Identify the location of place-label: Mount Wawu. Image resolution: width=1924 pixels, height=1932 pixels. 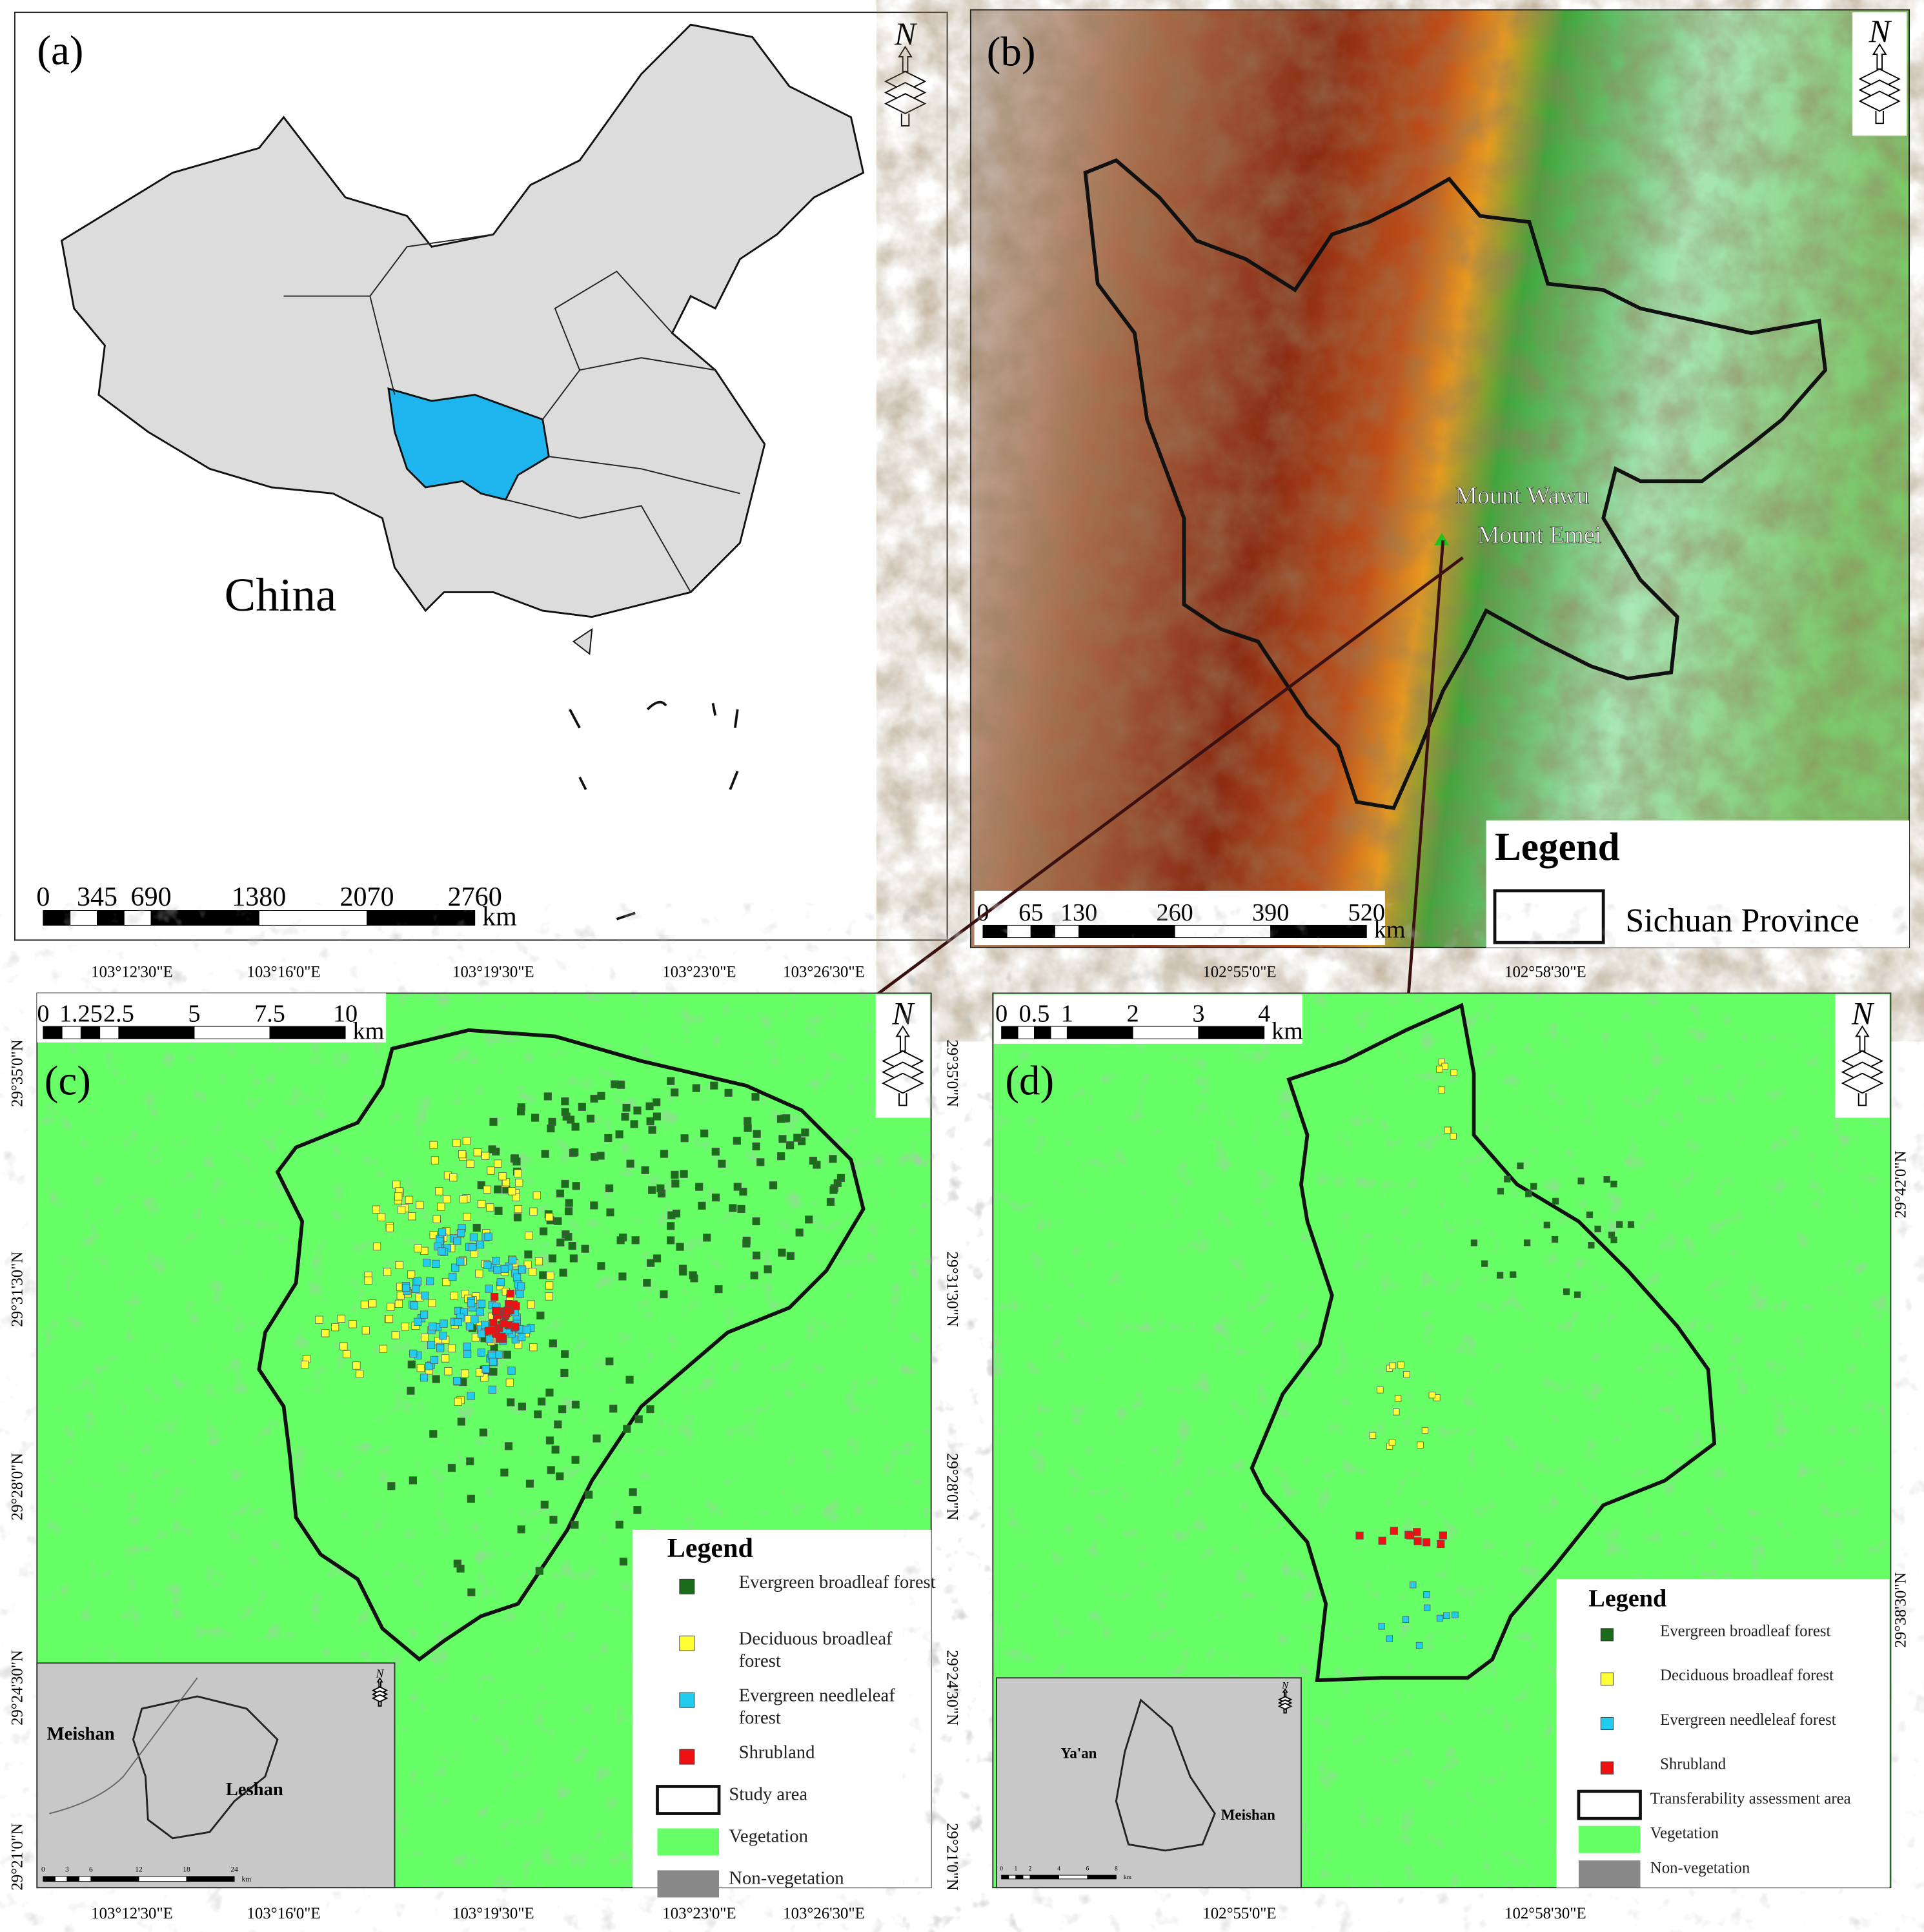
(1522, 495).